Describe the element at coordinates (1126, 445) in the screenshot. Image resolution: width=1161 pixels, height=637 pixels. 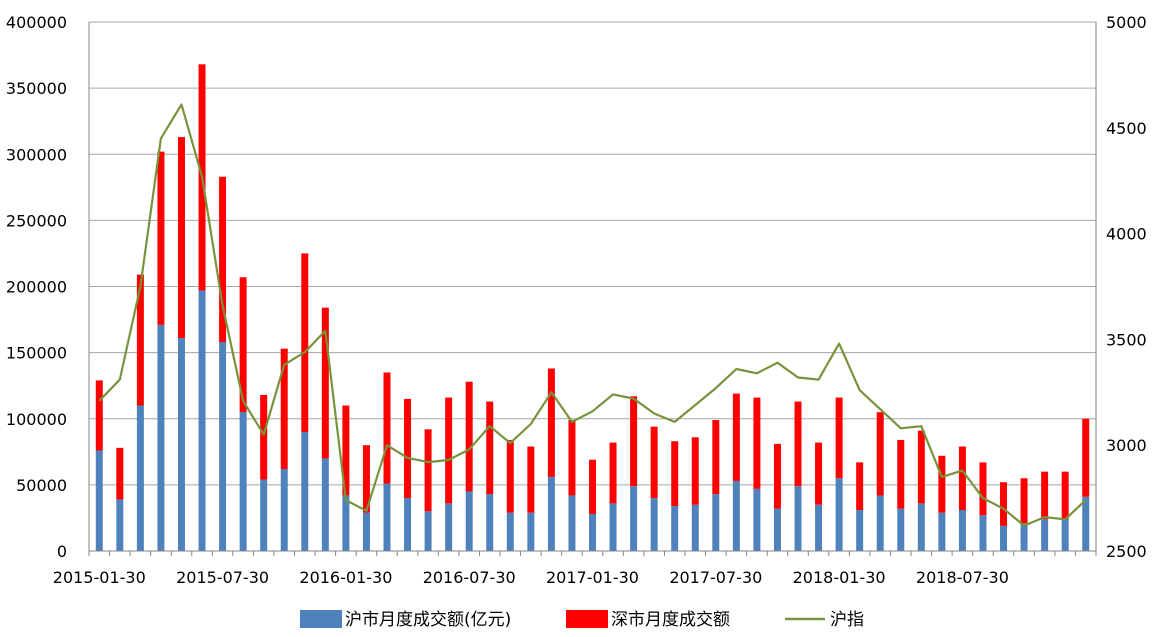
I see `right-tick-label: 3000` at that location.